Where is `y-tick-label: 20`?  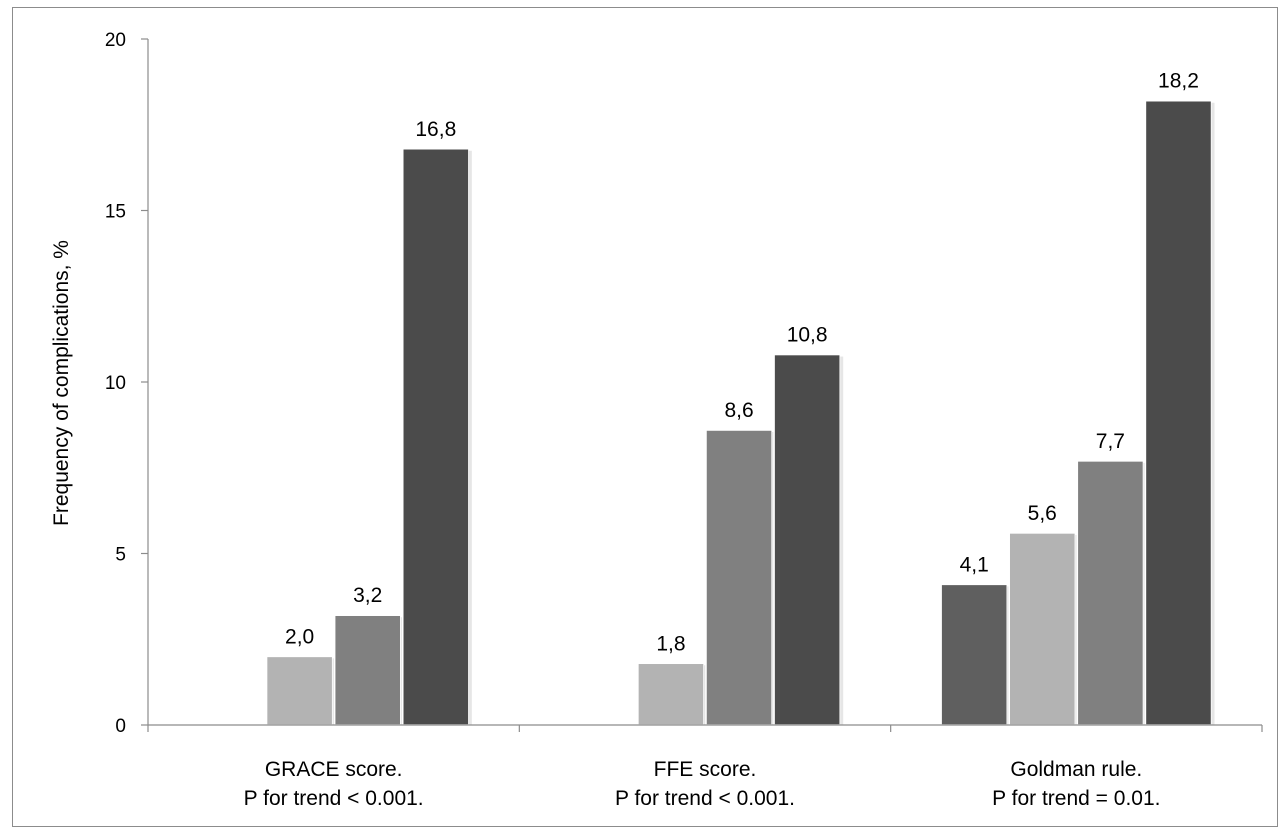
y-tick-label: 20 is located at coordinates (115, 40).